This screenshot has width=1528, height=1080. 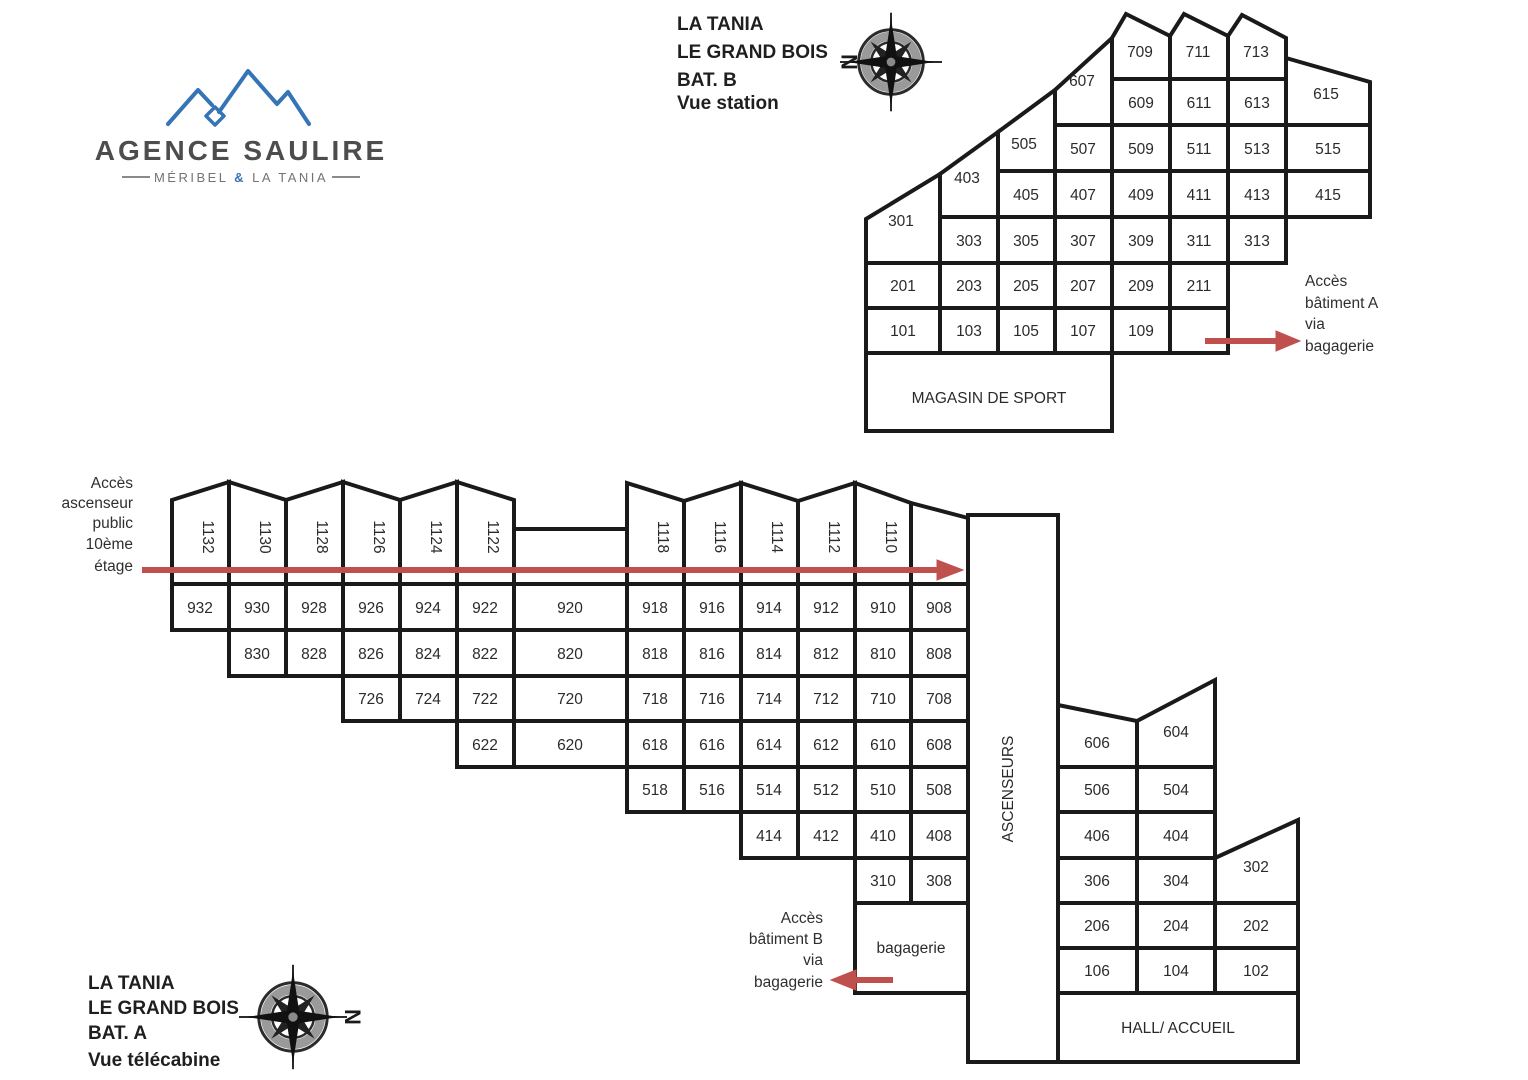 What do you see at coordinates (287, 177) in the screenshot?
I see `agency-subtitle-post: LA TANIA` at bounding box center [287, 177].